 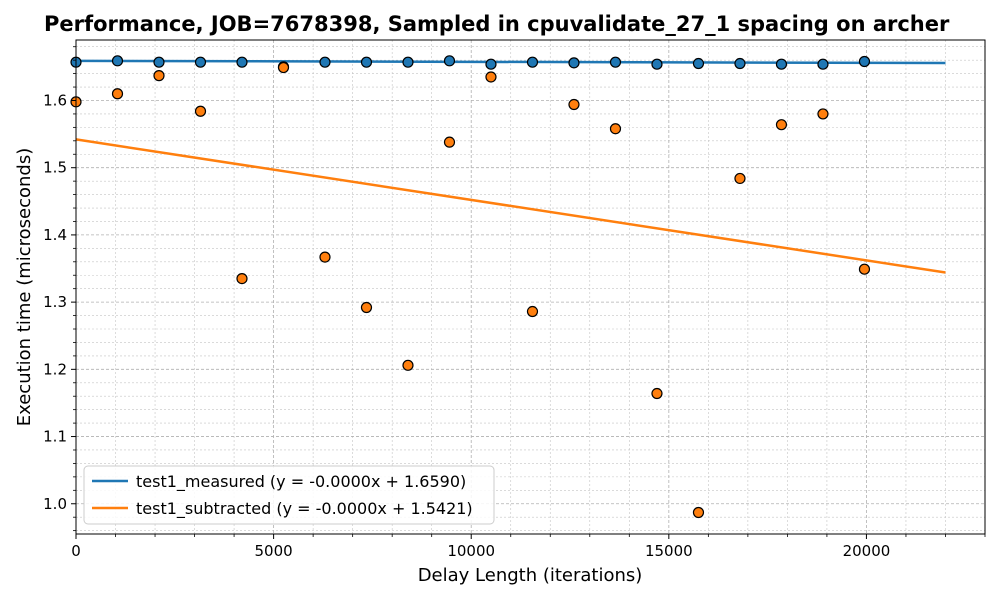 I want to click on legend-label-subtracted: test1_subtracted (y = -0.0000x + 1.5421), so click(x=304, y=509).